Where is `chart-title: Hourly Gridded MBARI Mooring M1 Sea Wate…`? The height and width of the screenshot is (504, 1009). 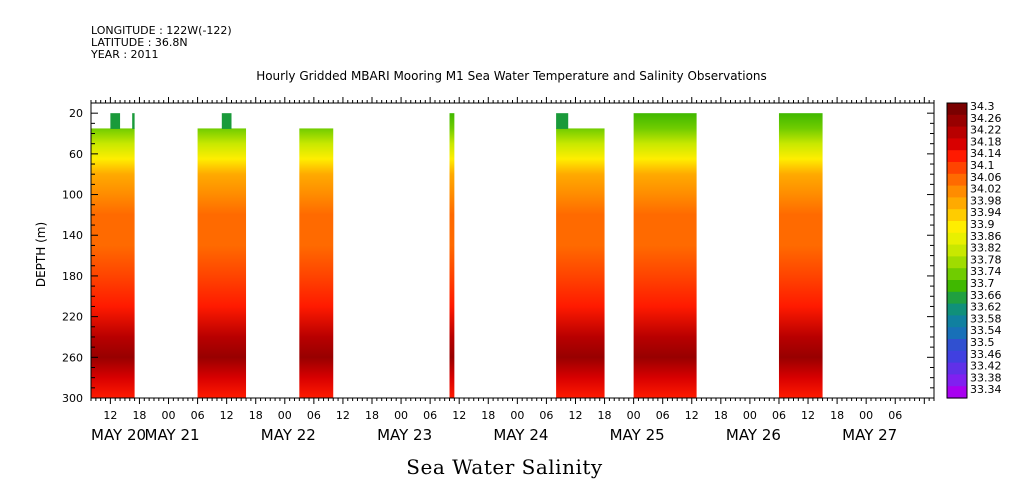 chart-title: Hourly Gridded MBARI Mooring M1 Sea Wate… is located at coordinates (504, 76).